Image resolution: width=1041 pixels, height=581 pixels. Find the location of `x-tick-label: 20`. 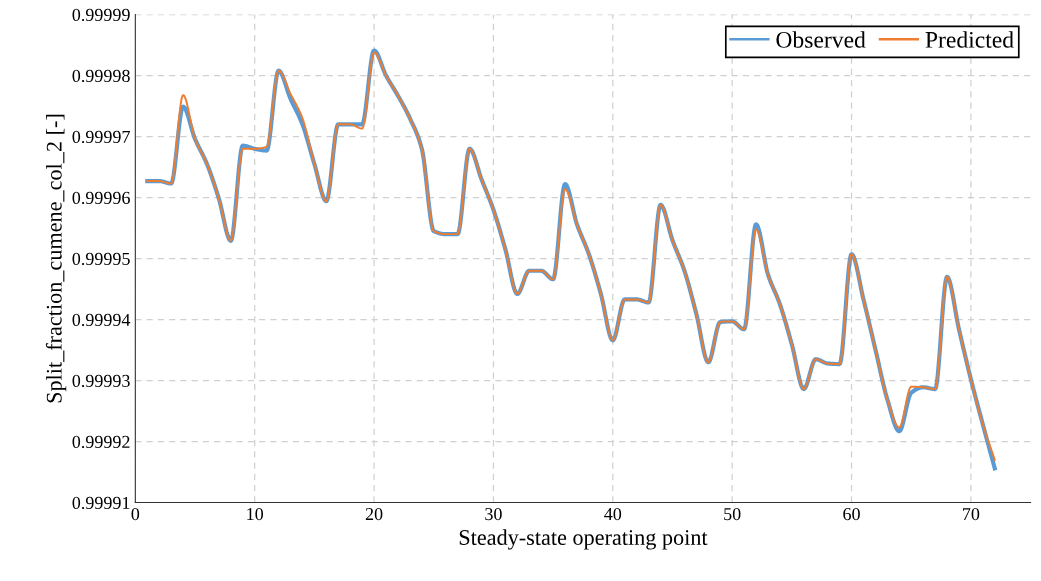

x-tick-label: 20 is located at coordinates (374, 514).